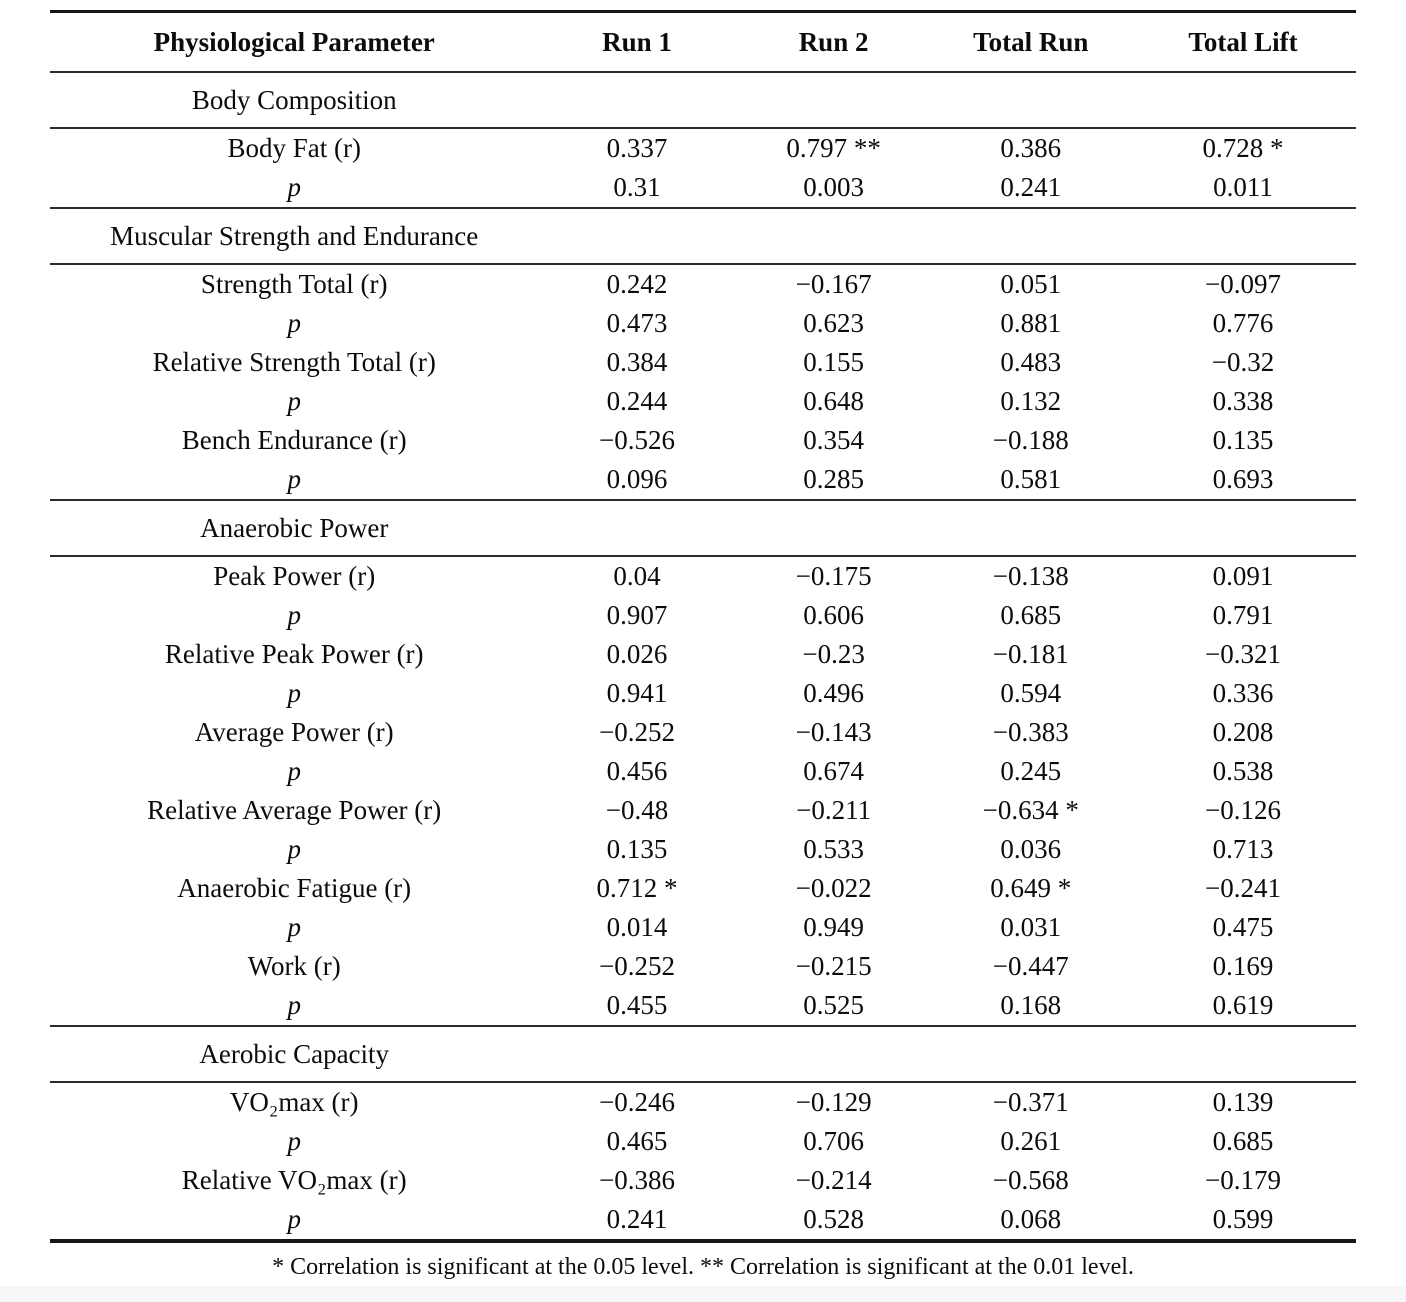  Describe the element at coordinates (703, 1006) in the screenshot. I see `p-value-row: p 0.455 0.525 0.168 0.619` at that location.